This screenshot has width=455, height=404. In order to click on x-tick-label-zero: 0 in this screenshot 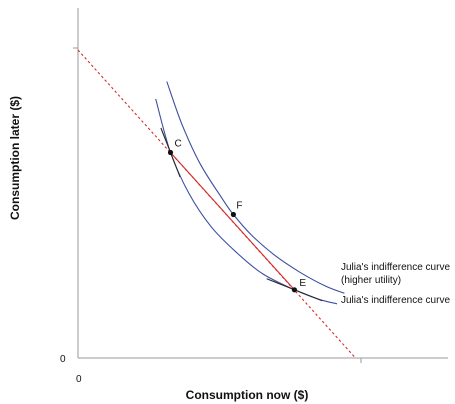, I will do `click(79, 379)`.